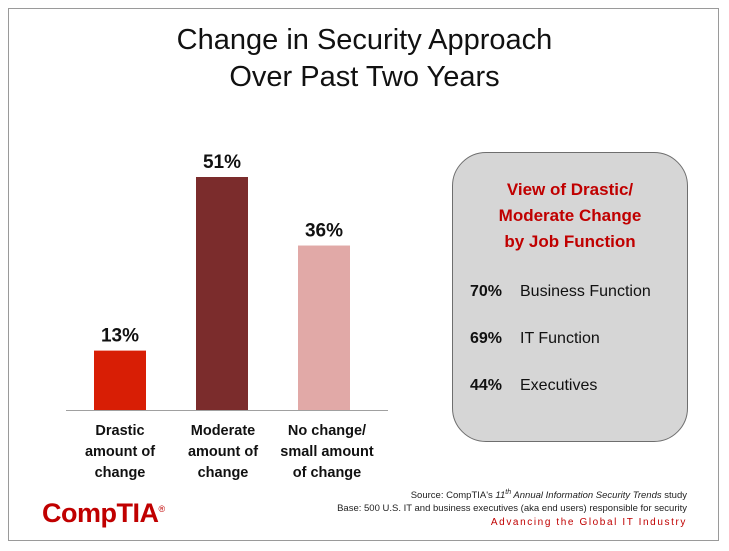  What do you see at coordinates (327, 452) in the screenshot?
I see `category-label-no-change: No change/ small amount of change` at bounding box center [327, 452].